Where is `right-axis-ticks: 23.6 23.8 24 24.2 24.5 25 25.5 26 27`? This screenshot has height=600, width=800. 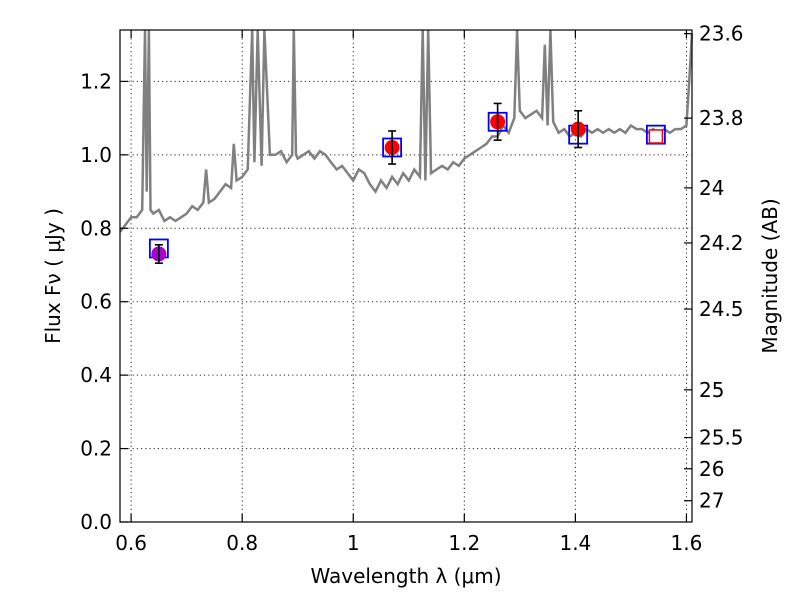
right-axis-ticks: 23.6 23.8 24 24.2 24.5 25 25.5 26 27 is located at coordinates (714, 267).